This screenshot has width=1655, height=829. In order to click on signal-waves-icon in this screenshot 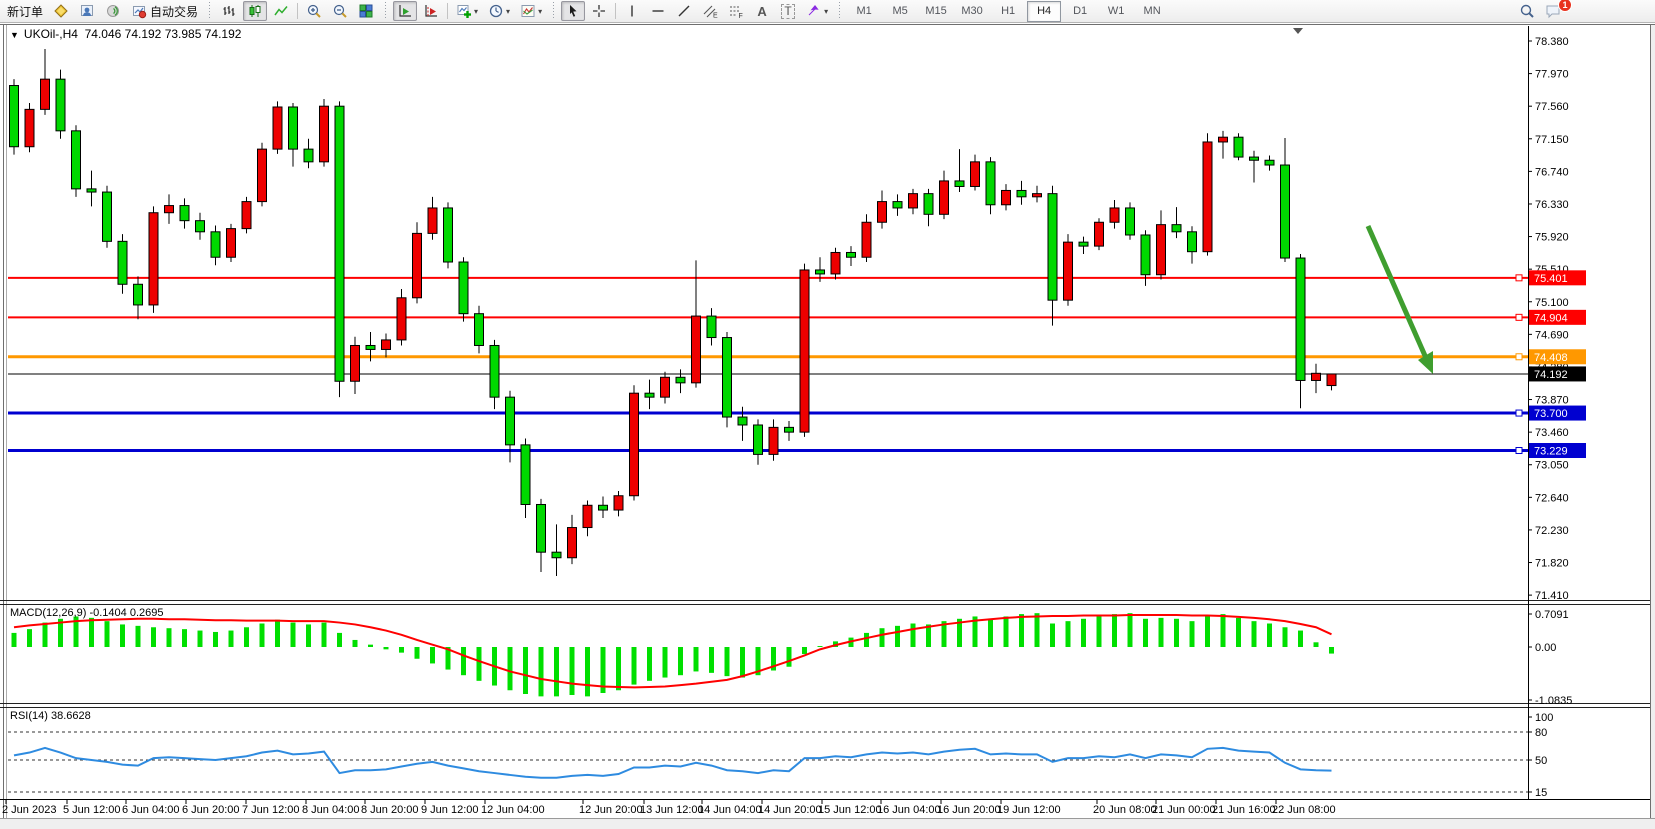, I will do `click(113, 11)`.